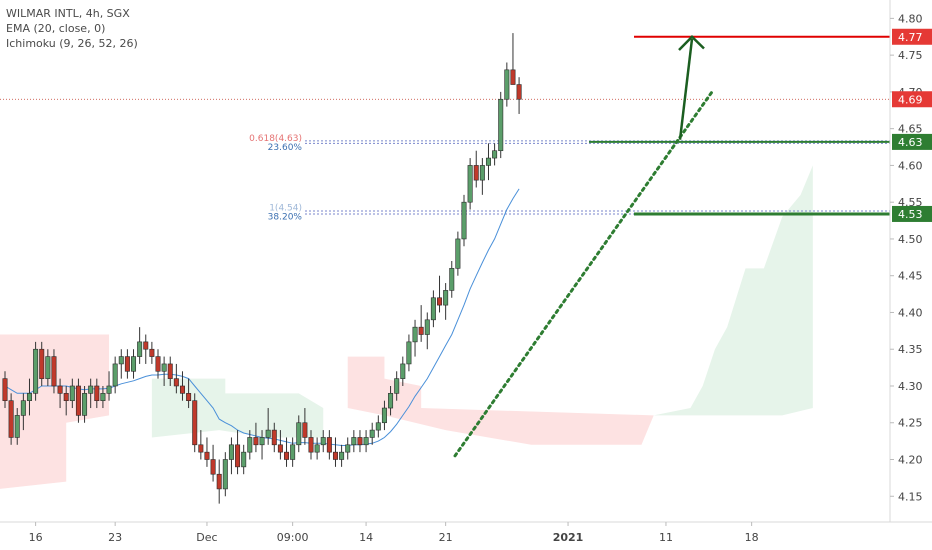 This screenshot has width=932, height=550. Describe the element at coordinates (446, 537) in the screenshot. I see `x-tick-label: 21` at that location.